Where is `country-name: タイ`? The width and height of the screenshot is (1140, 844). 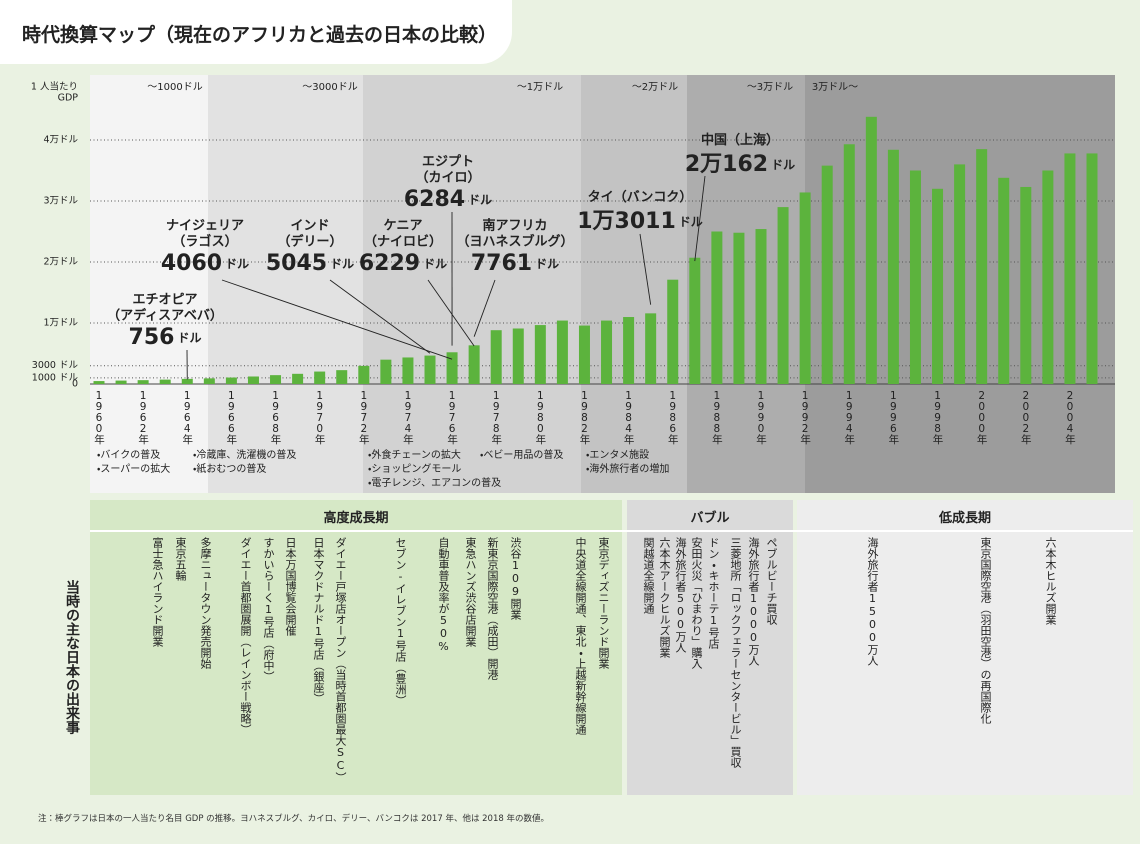 country-name: タイ is located at coordinates (601, 197).